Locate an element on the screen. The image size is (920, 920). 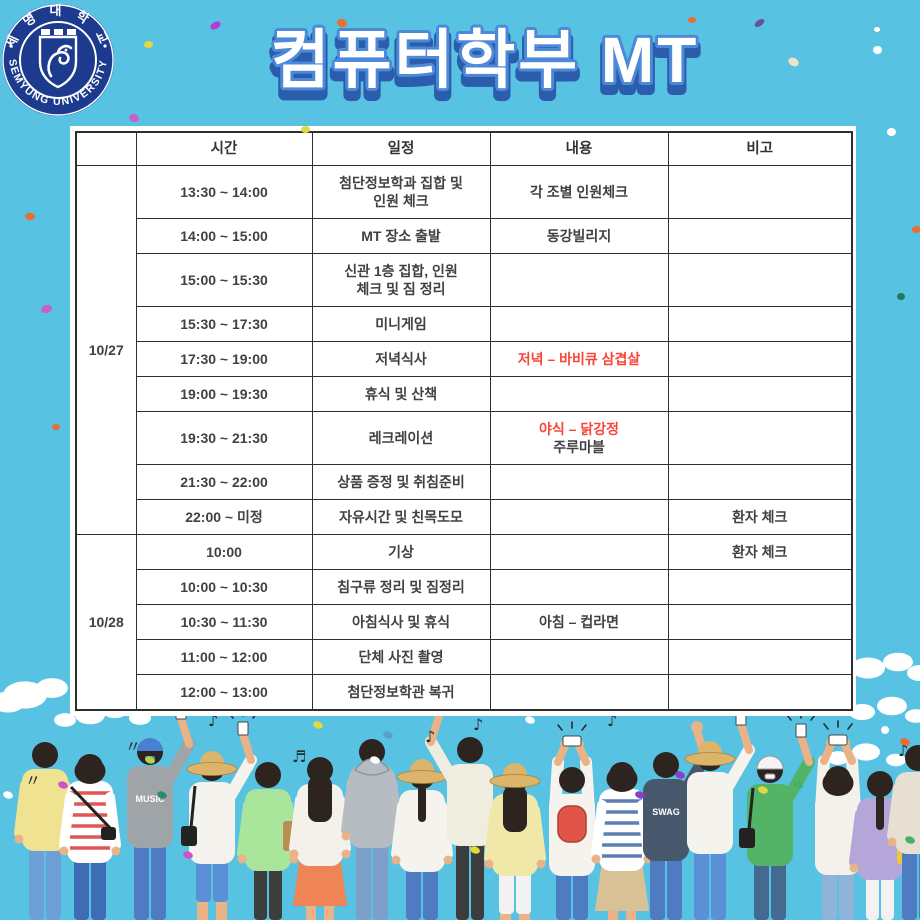
content-cell: 동강빌리지 is located at coordinates (579, 236).